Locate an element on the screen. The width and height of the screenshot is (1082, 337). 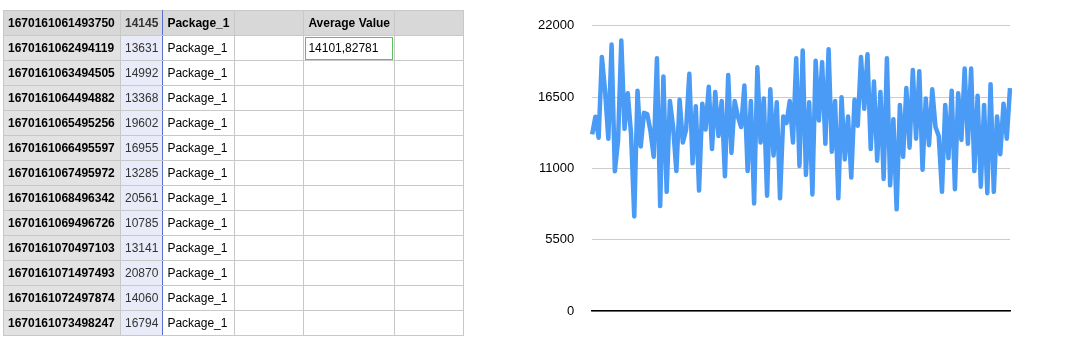
category-label: 1670161068496342 is located at coordinates (62, 198).